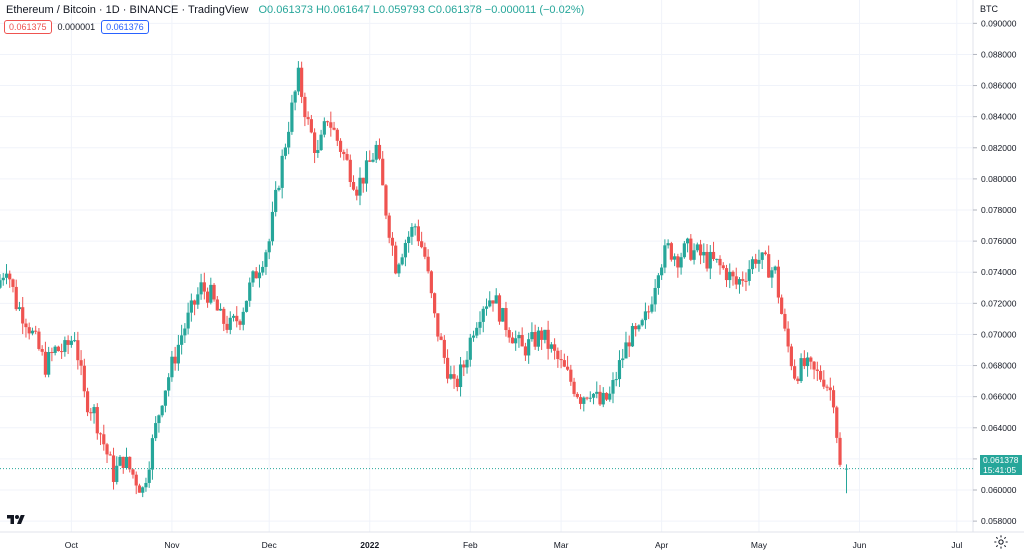 Image resolution: width=1024 pixels, height=554 pixels. What do you see at coordinates (172, 545) in the screenshot?
I see `x-tick-label: Nov` at bounding box center [172, 545].